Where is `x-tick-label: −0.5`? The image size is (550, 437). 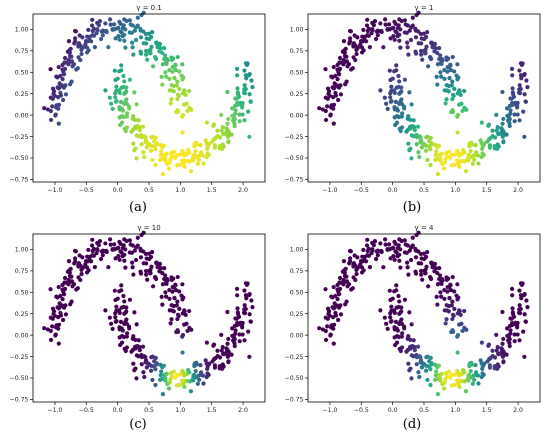 x-tick-label: −0.5 is located at coordinates (86, 190).